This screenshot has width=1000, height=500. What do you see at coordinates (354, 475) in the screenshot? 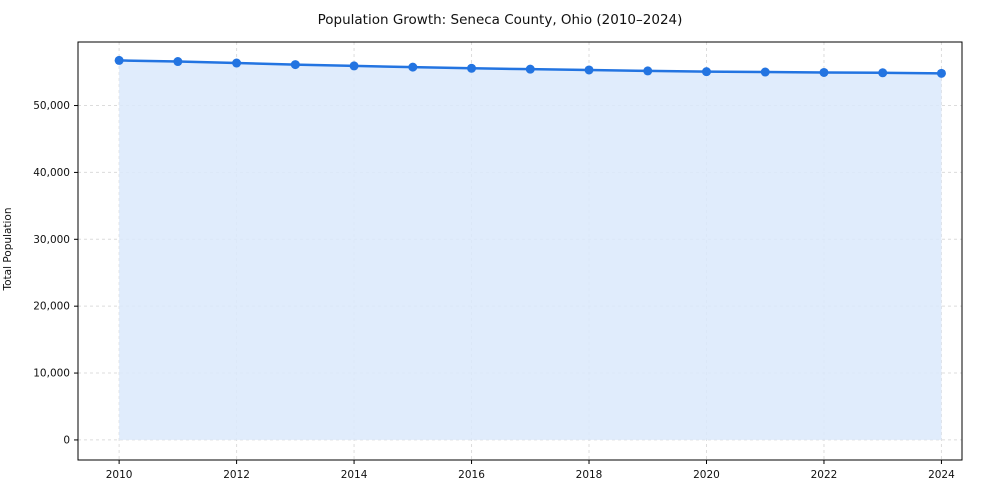
I see `x-tick-label: 2014` at bounding box center [354, 475].